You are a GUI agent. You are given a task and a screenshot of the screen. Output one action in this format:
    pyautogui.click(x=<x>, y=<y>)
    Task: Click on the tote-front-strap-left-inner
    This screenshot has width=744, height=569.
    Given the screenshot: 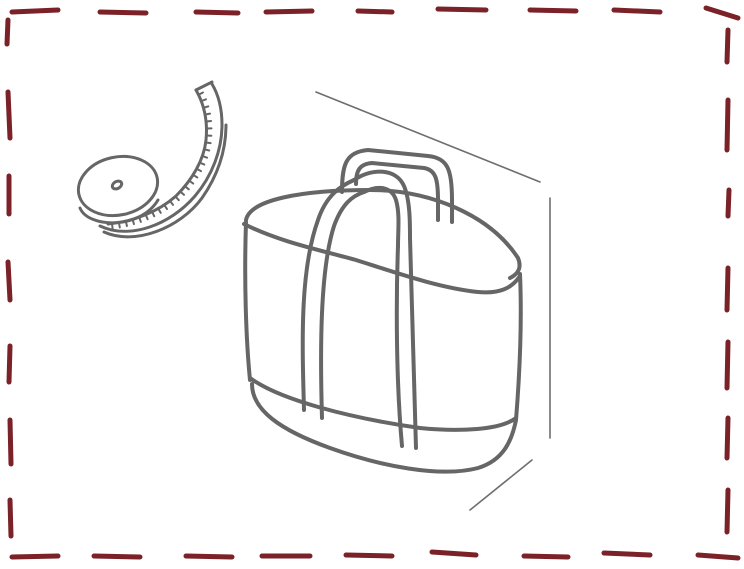 What is the action you would take?
    pyautogui.click(x=342, y=305)
    